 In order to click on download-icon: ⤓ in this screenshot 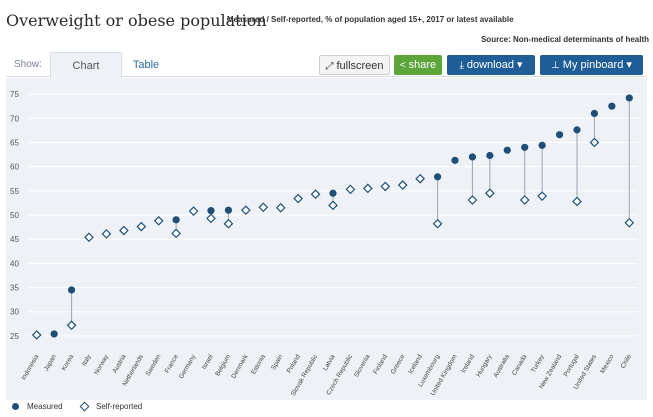, I will do `click(461, 65)`.